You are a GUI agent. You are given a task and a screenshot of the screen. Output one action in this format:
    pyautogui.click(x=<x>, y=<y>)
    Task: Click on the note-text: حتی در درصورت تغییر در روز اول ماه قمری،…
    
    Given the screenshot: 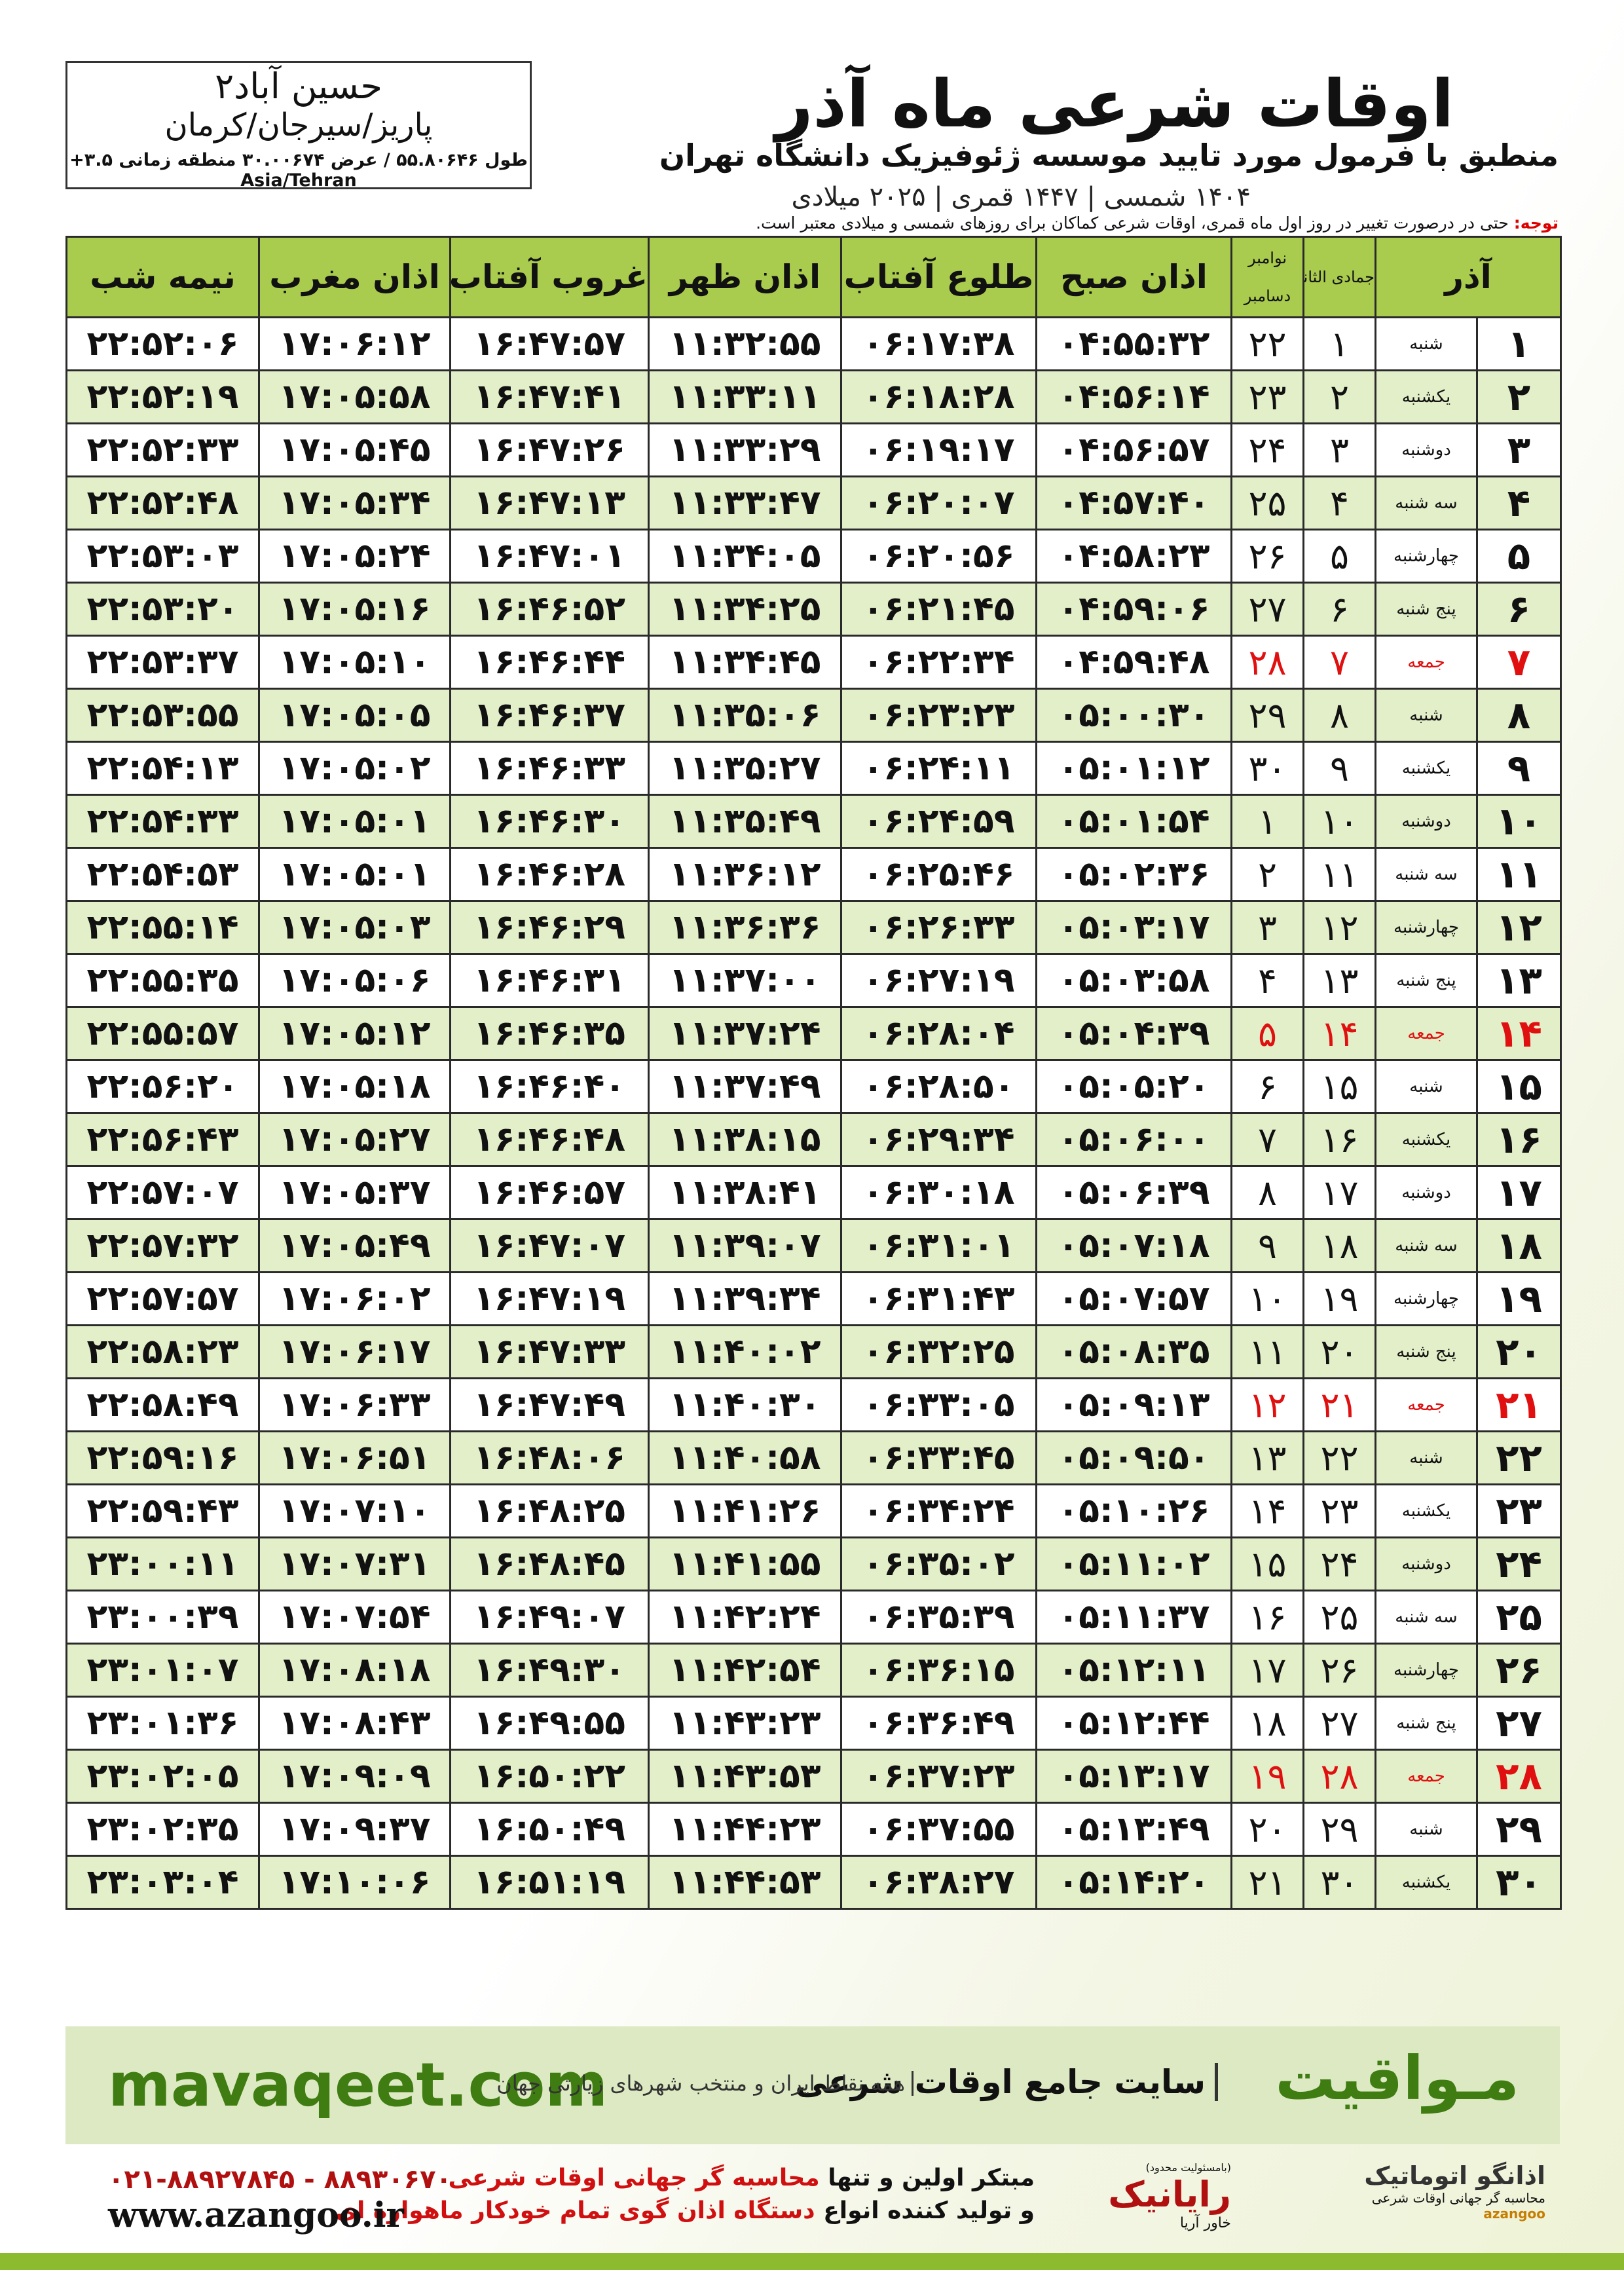 What is the action you would take?
    pyautogui.click(x=1132, y=223)
    